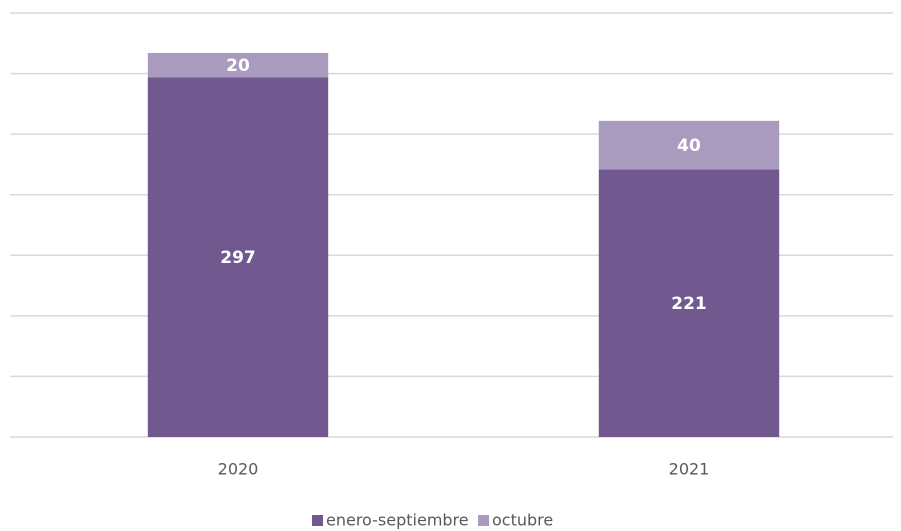 This screenshot has height=531, width=901. I want to click on data-label: 221, so click(689, 304).